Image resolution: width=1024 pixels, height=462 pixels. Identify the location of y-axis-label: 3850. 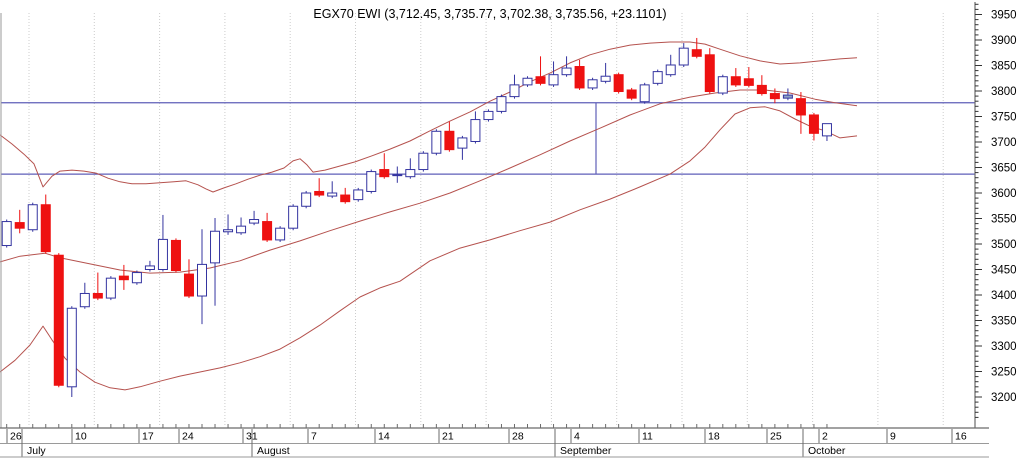
(1004, 67).